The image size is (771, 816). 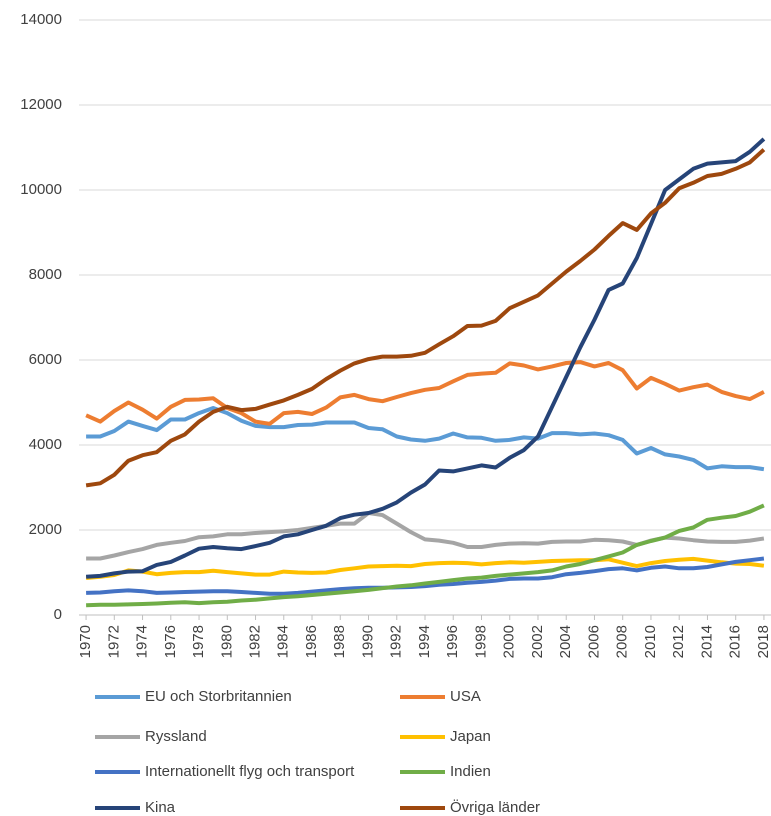 What do you see at coordinates (537, 641) in the screenshot?
I see `x-tick-label: 2002` at bounding box center [537, 641].